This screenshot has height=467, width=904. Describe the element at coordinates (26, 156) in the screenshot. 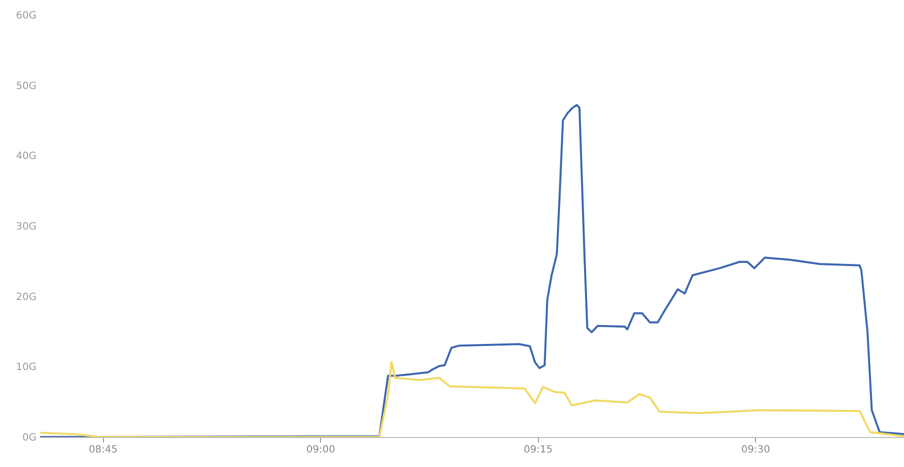

I see `y-tick-label: 40G` at that location.